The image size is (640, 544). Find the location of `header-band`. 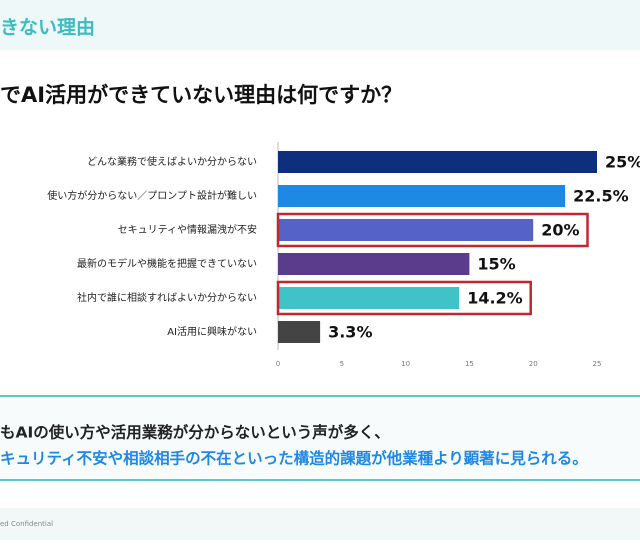

header-band is located at coordinates (320, 25).